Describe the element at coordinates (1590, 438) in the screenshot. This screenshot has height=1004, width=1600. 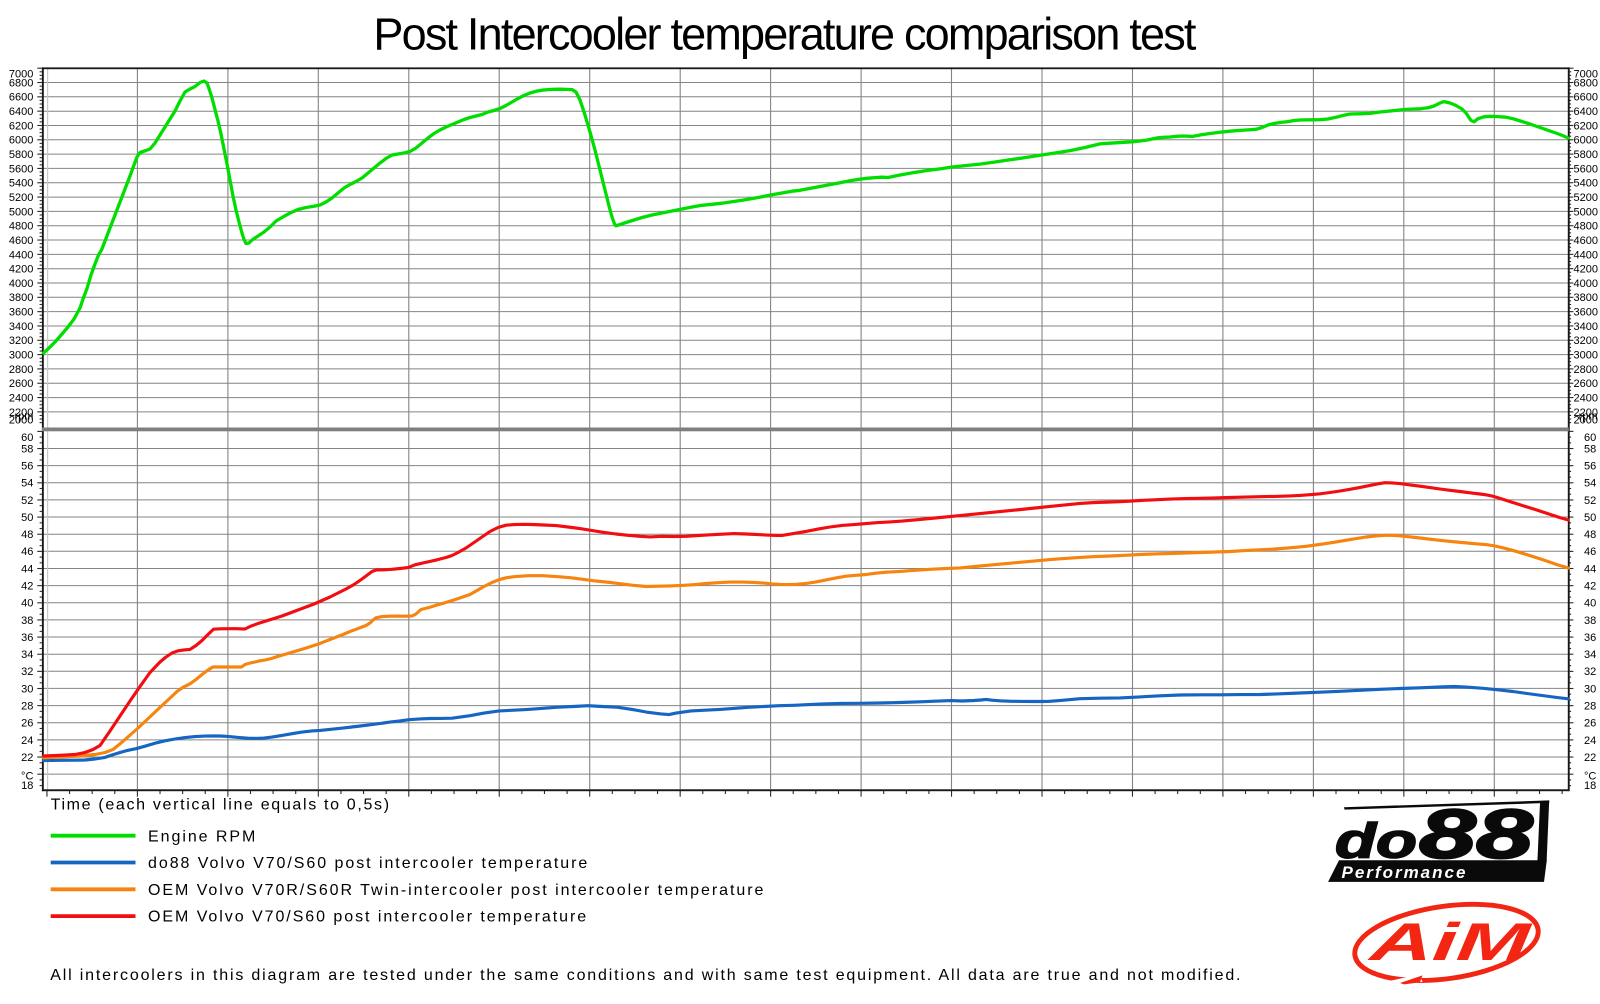
I see `svg-text: 60` at that location.